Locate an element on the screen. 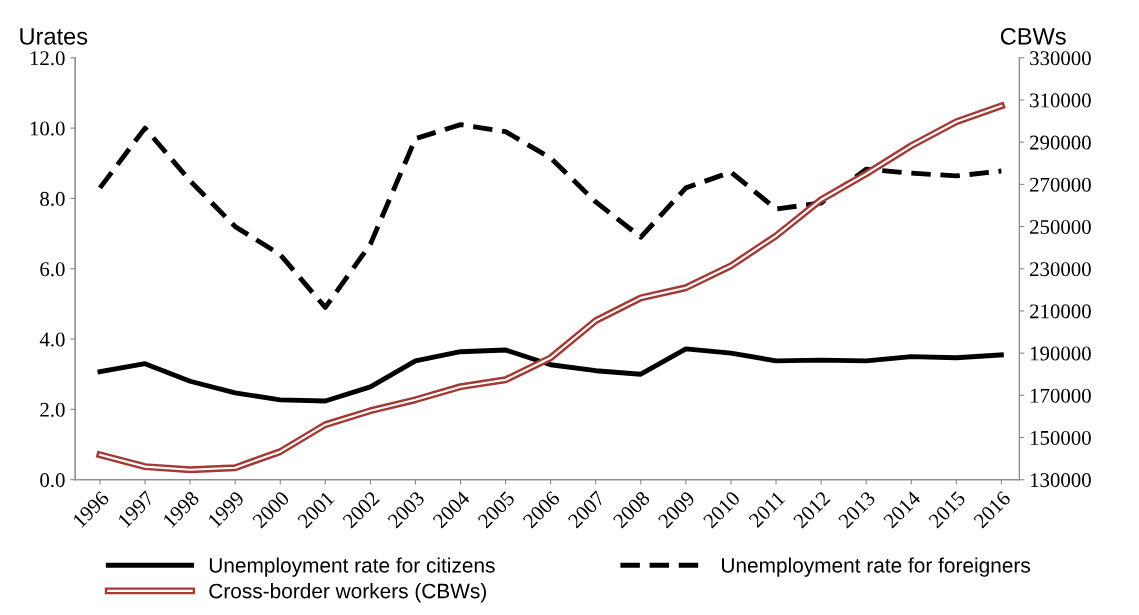 Image resolution: width=1139 pixels, height=615 pixels. legend-label: Cross-border workers (CBWs) is located at coordinates (347, 593).